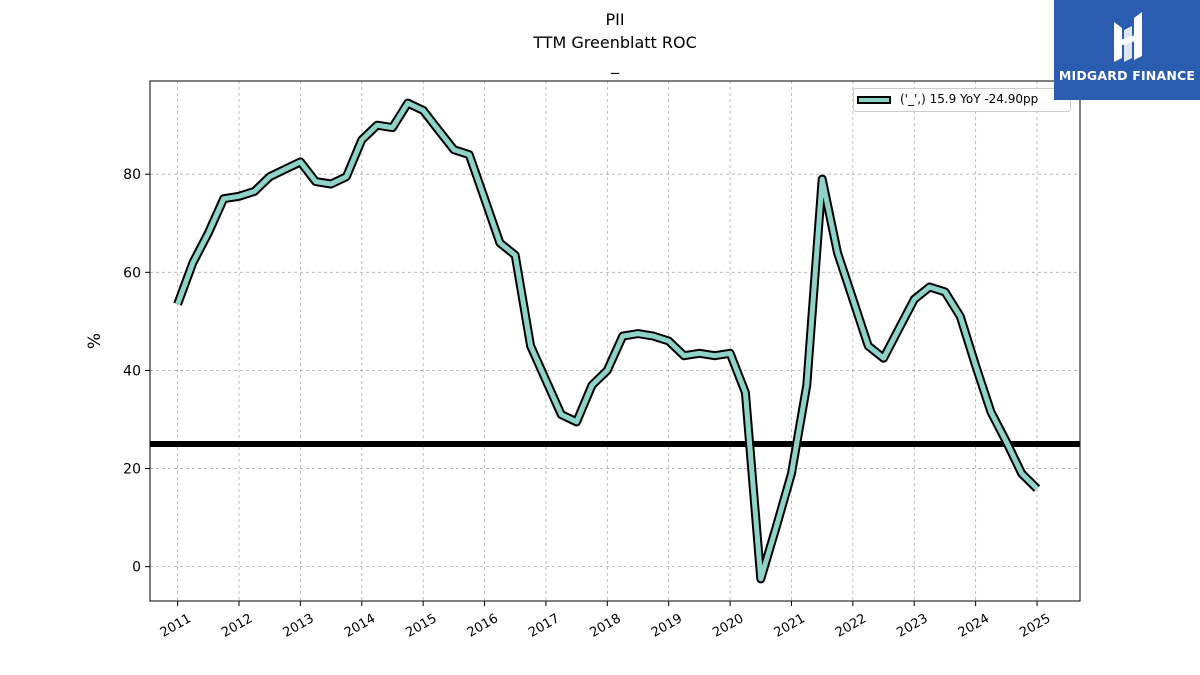 The width and height of the screenshot is (1200, 675). What do you see at coordinates (237, 626) in the screenshot?
I see `x-tick-label: 2012` at bounding box center [237, 626].